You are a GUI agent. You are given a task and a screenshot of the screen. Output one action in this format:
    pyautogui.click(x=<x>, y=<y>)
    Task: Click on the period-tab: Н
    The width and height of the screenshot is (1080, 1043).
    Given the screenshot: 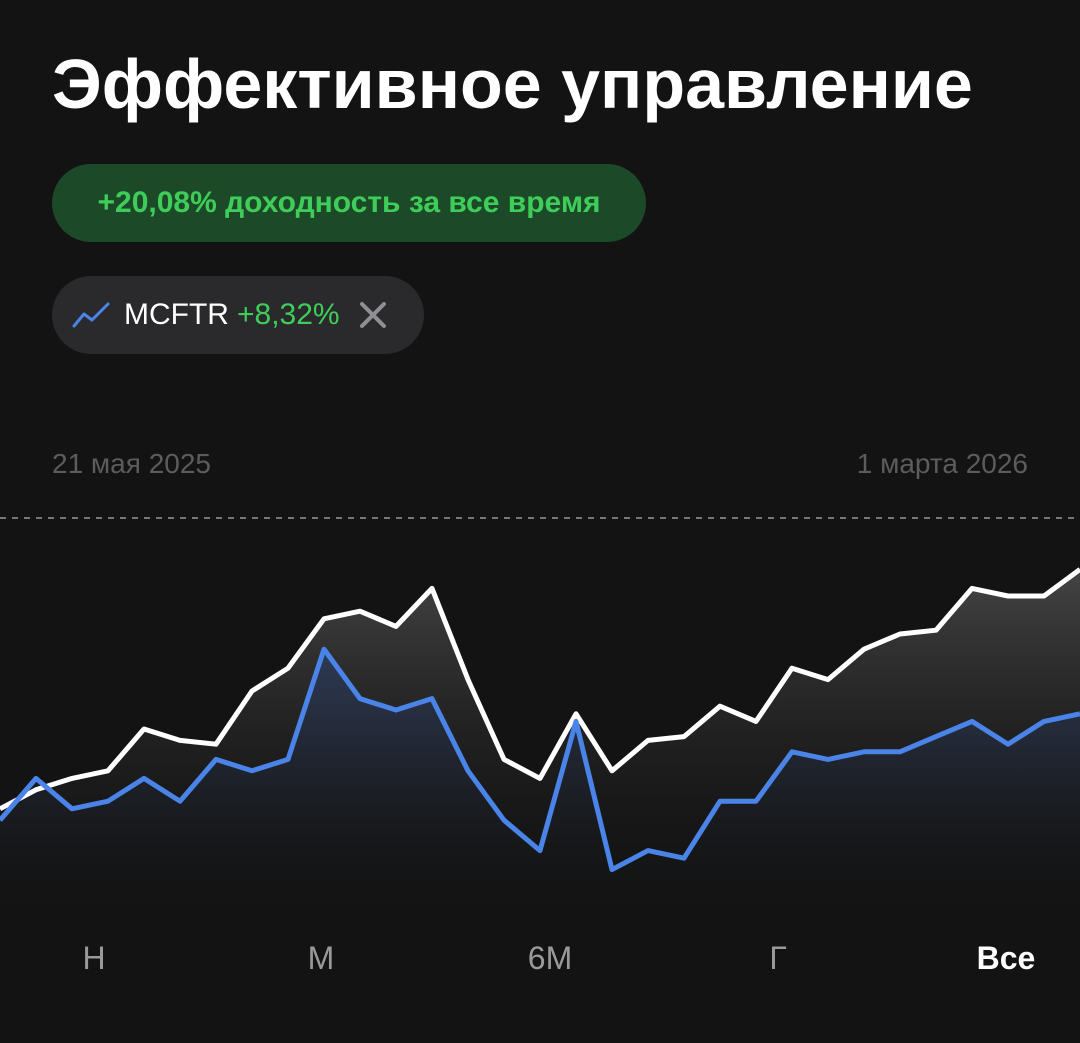 What is the action you would take?
    pyautogui.click(x=94, y=958)
    